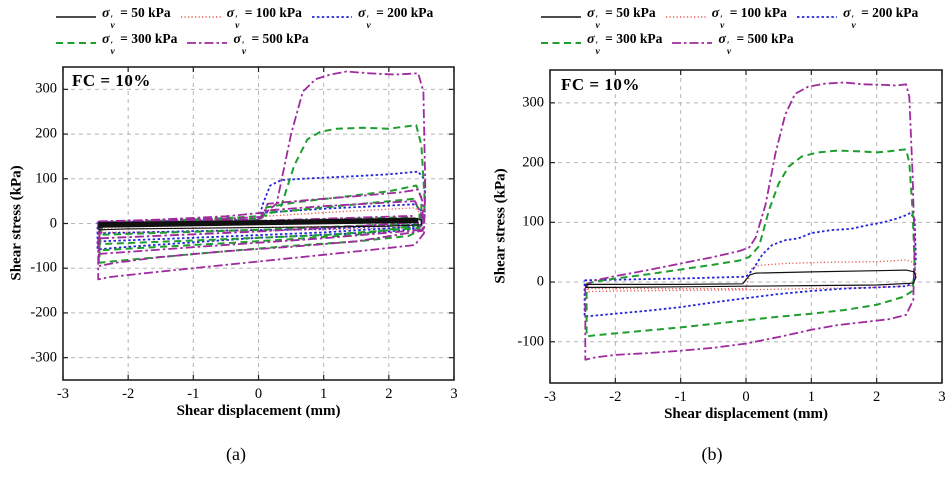 Image resolution: width=952 pixels, height=481 pixels. What do you see at coordinates (712, 454) in the screenshot?
I see `caption-b: (b)` at bounding box center [712, 454].